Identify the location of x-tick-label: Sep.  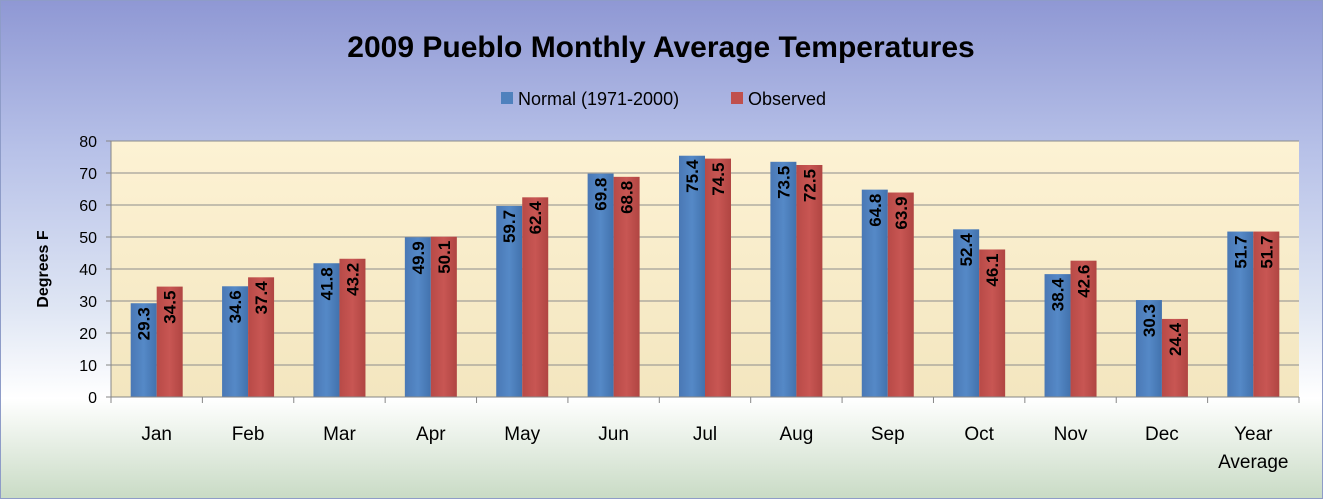
(888, 434).